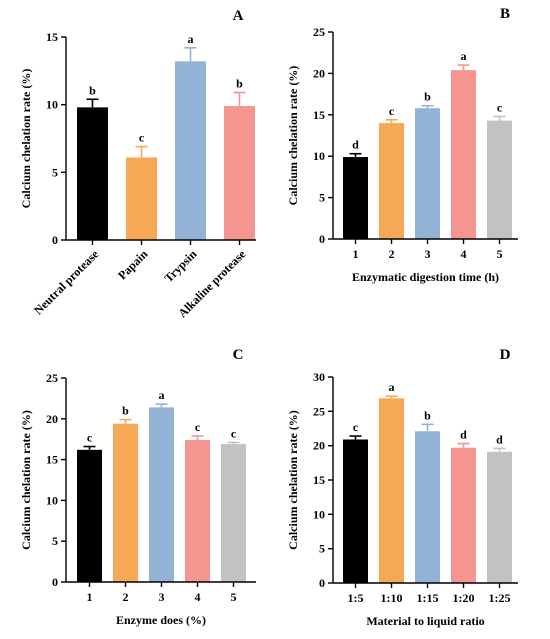 The width and height of the screenshot is (550, 639). Describe the element at coordinates (464, 598) in the screenshot. I see `x-tick-label: 1:20` at that location.